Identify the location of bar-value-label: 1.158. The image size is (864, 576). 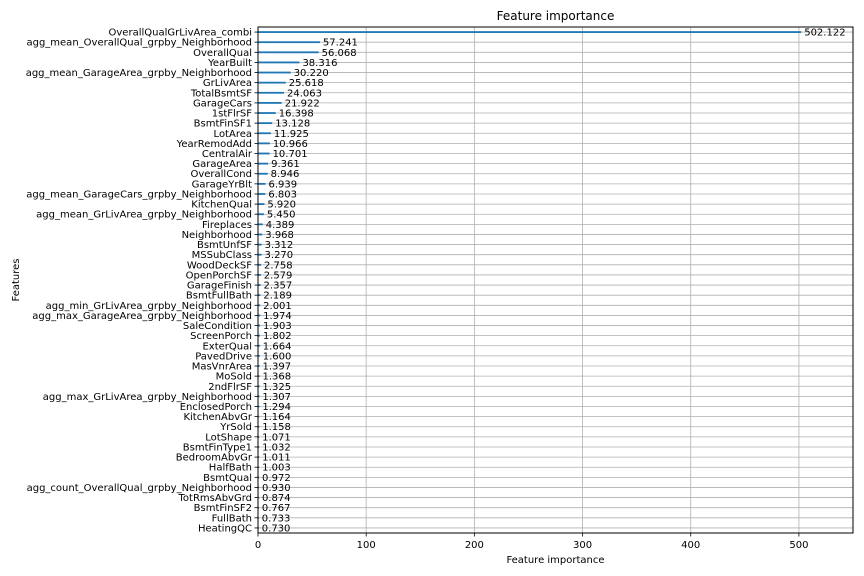
(276, 427).